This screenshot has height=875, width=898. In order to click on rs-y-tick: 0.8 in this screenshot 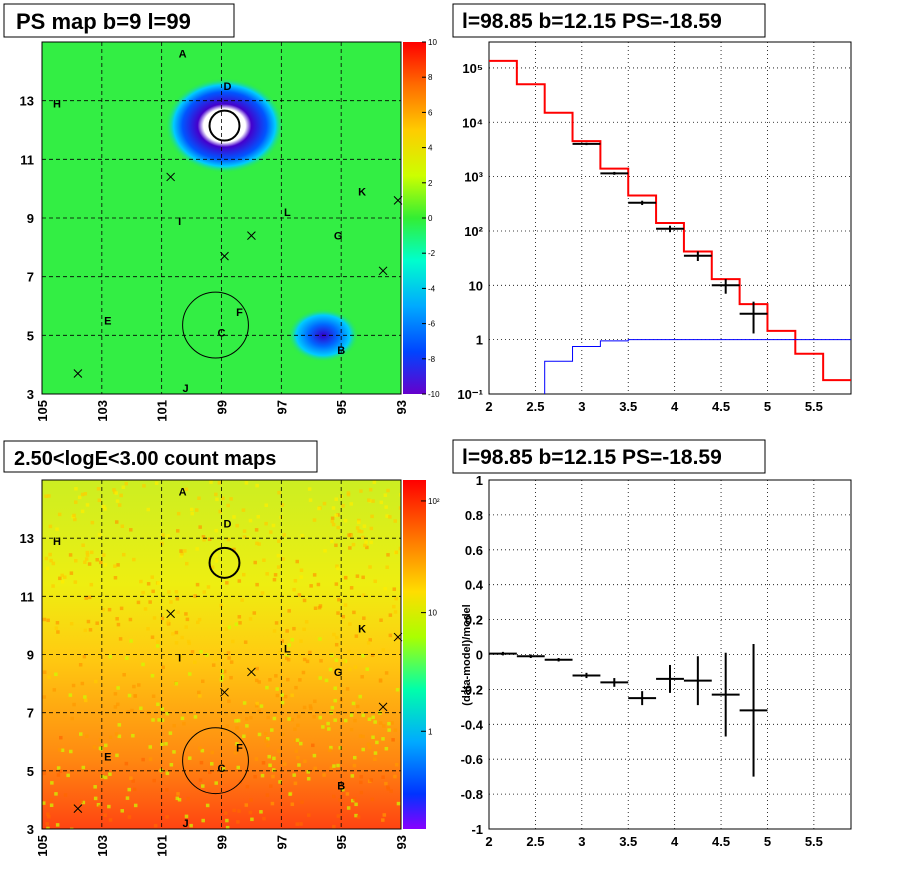, I will do `click(474, 515)`.